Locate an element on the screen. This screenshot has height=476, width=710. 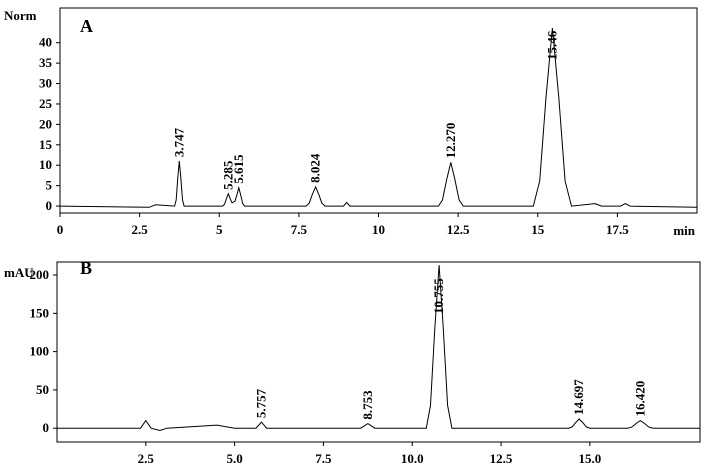
y-axis-label: mAU is located at coordinates (19, 272).